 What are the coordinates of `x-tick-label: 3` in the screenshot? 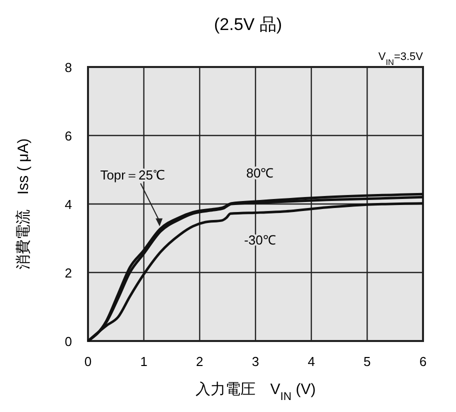 It's located at (256, 361).